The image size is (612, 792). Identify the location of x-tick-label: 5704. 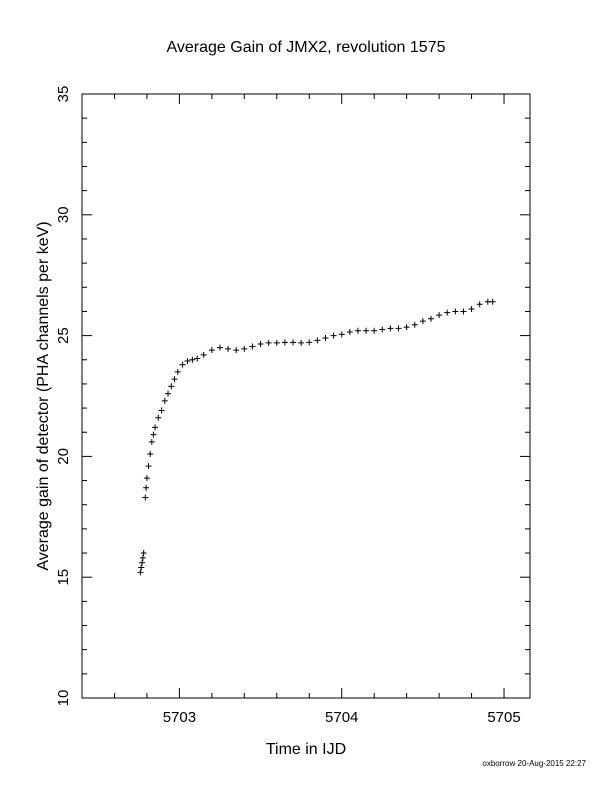
(341, 717).